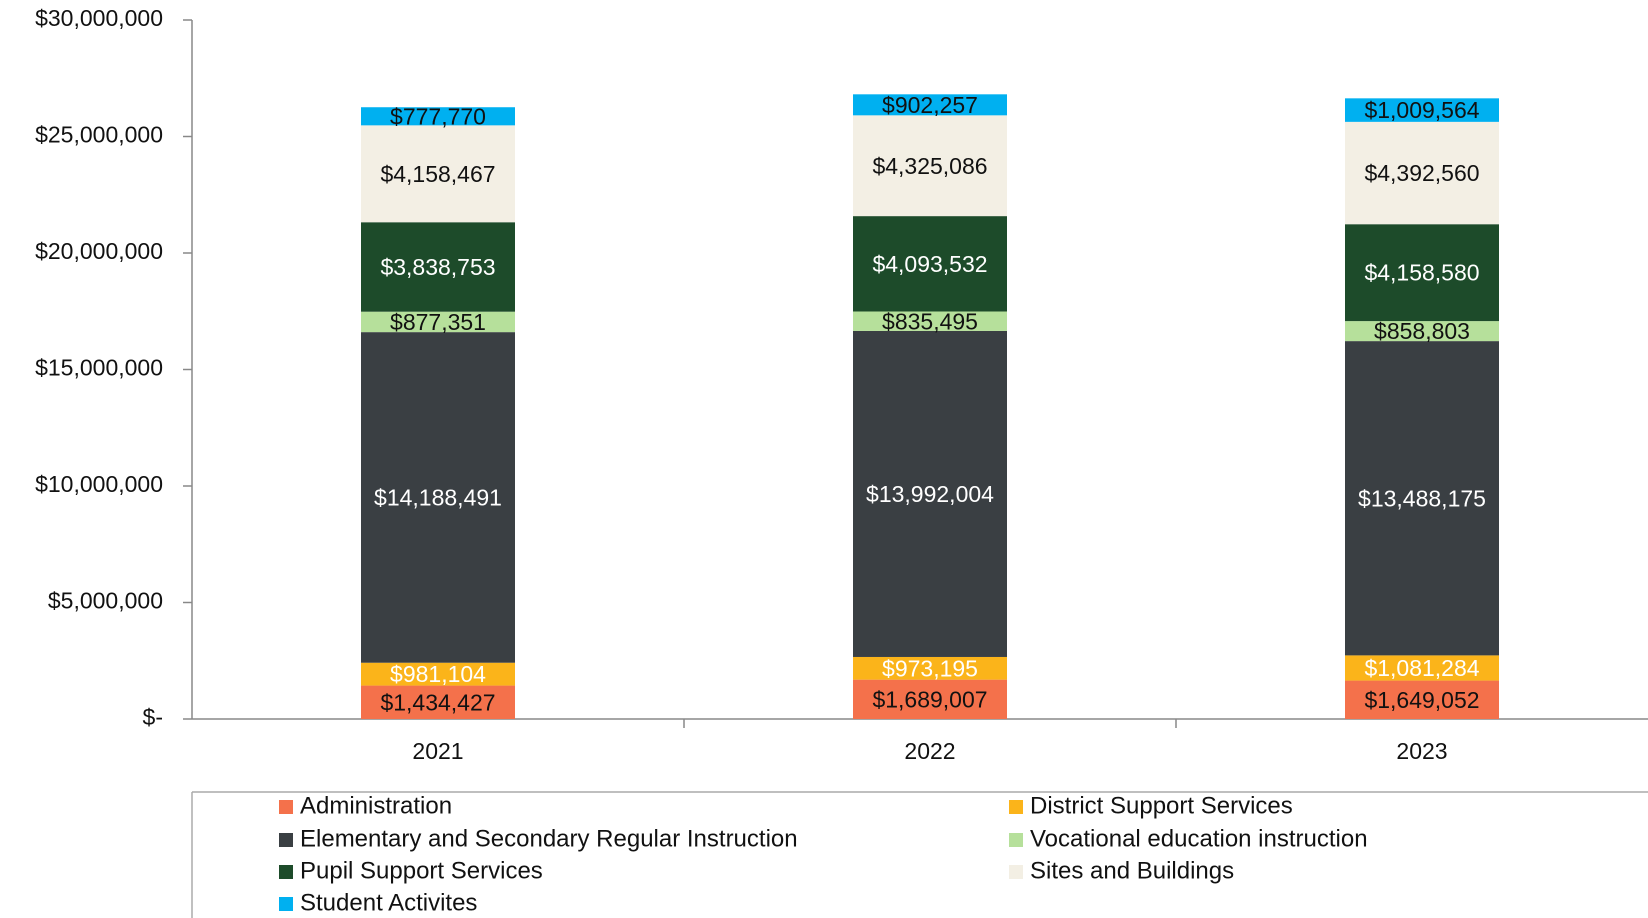  I want to click on data-label: $1,689,007, so click(929, 699).